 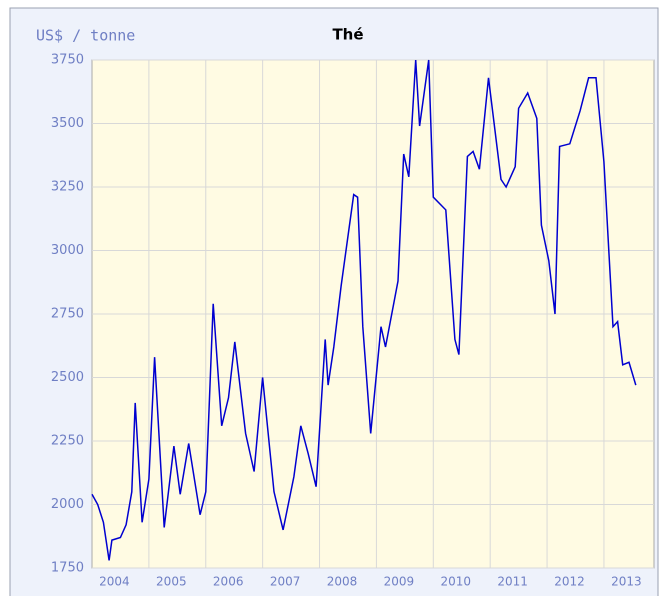 I want to click on x-tick-label: 2005, so click(x=171, y=582).